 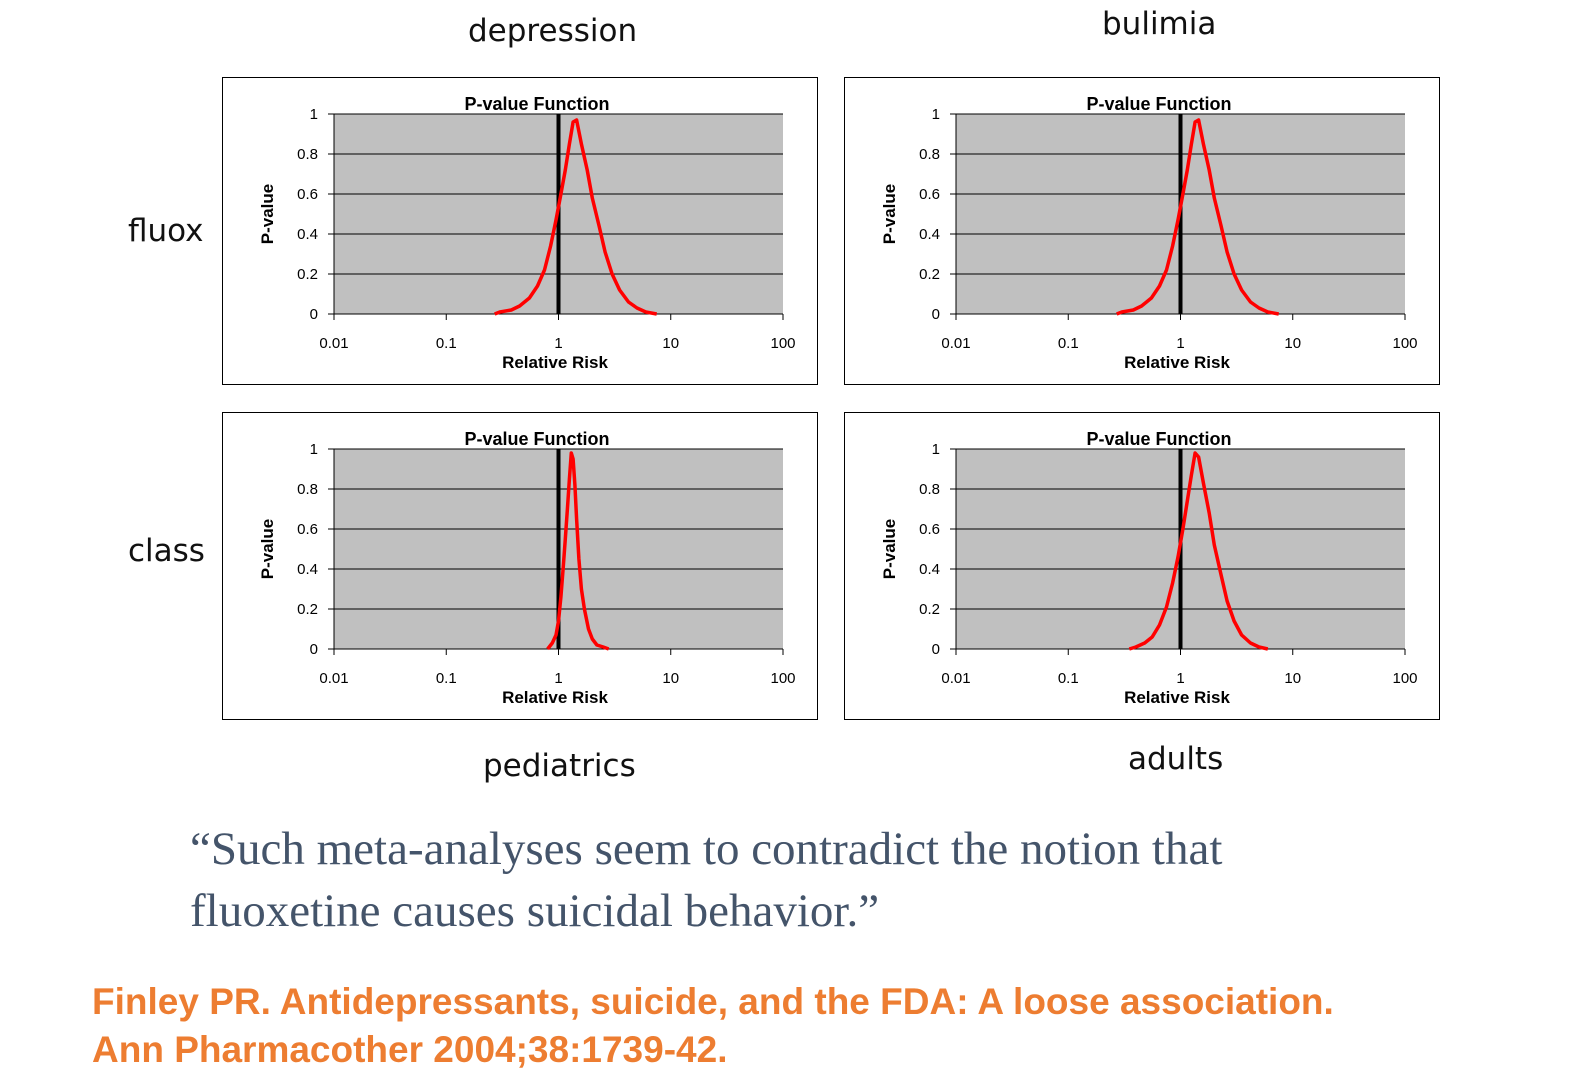 I want to click on row-label-class: class, so click(x=166, y=551).